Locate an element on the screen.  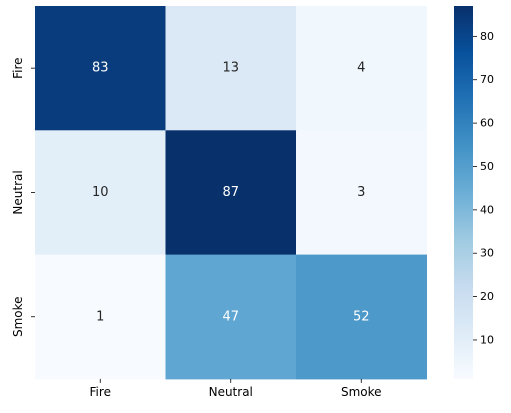
y-axis: Fire Neutral Smoke is located at coordinates (23, 197).